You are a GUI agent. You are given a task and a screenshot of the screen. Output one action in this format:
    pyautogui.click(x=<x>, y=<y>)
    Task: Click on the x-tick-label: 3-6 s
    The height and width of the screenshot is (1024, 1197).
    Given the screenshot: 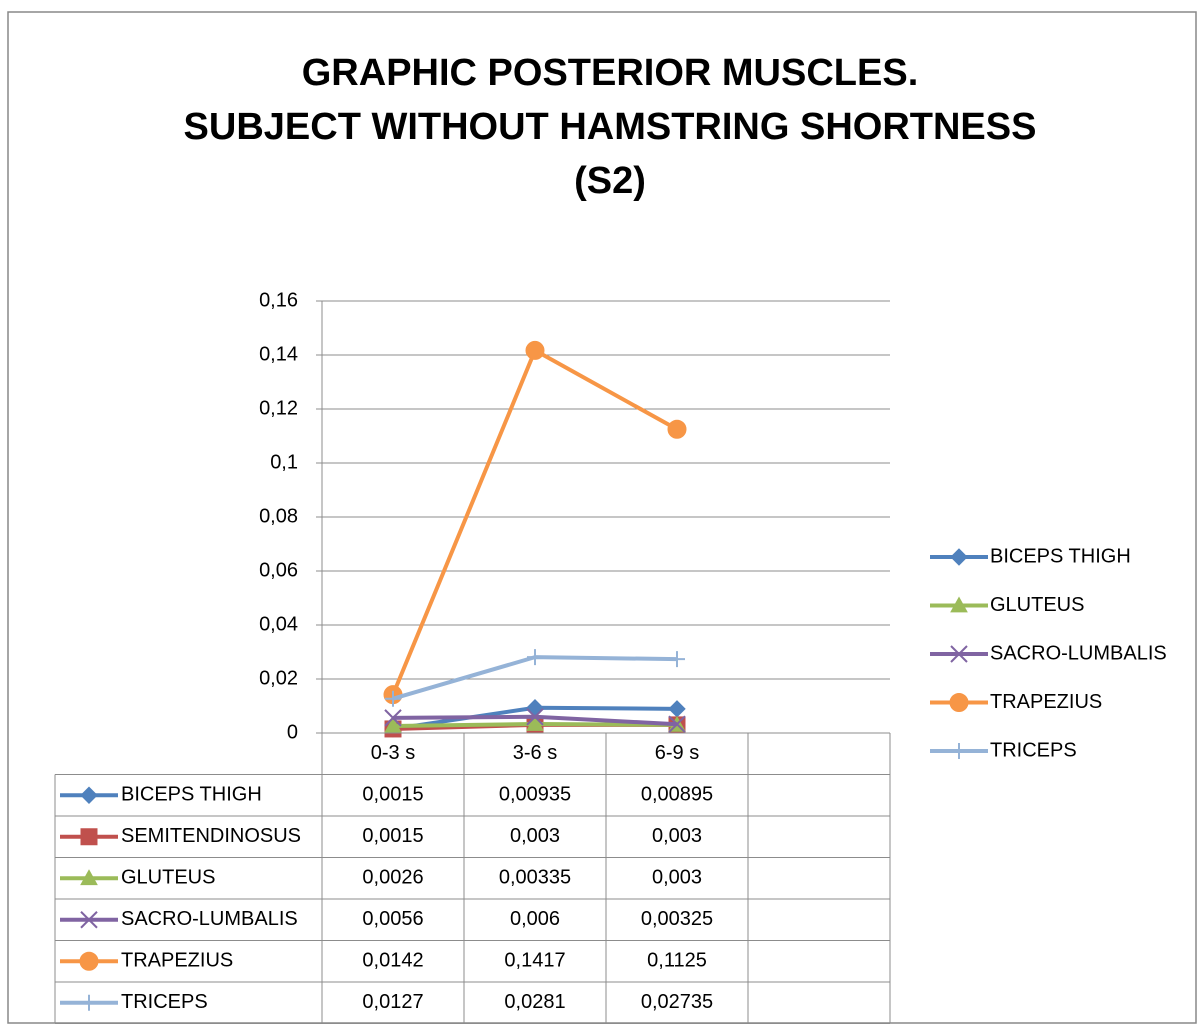 What is the action you would take?
    pyautogui.click(x=535, y=753)
    